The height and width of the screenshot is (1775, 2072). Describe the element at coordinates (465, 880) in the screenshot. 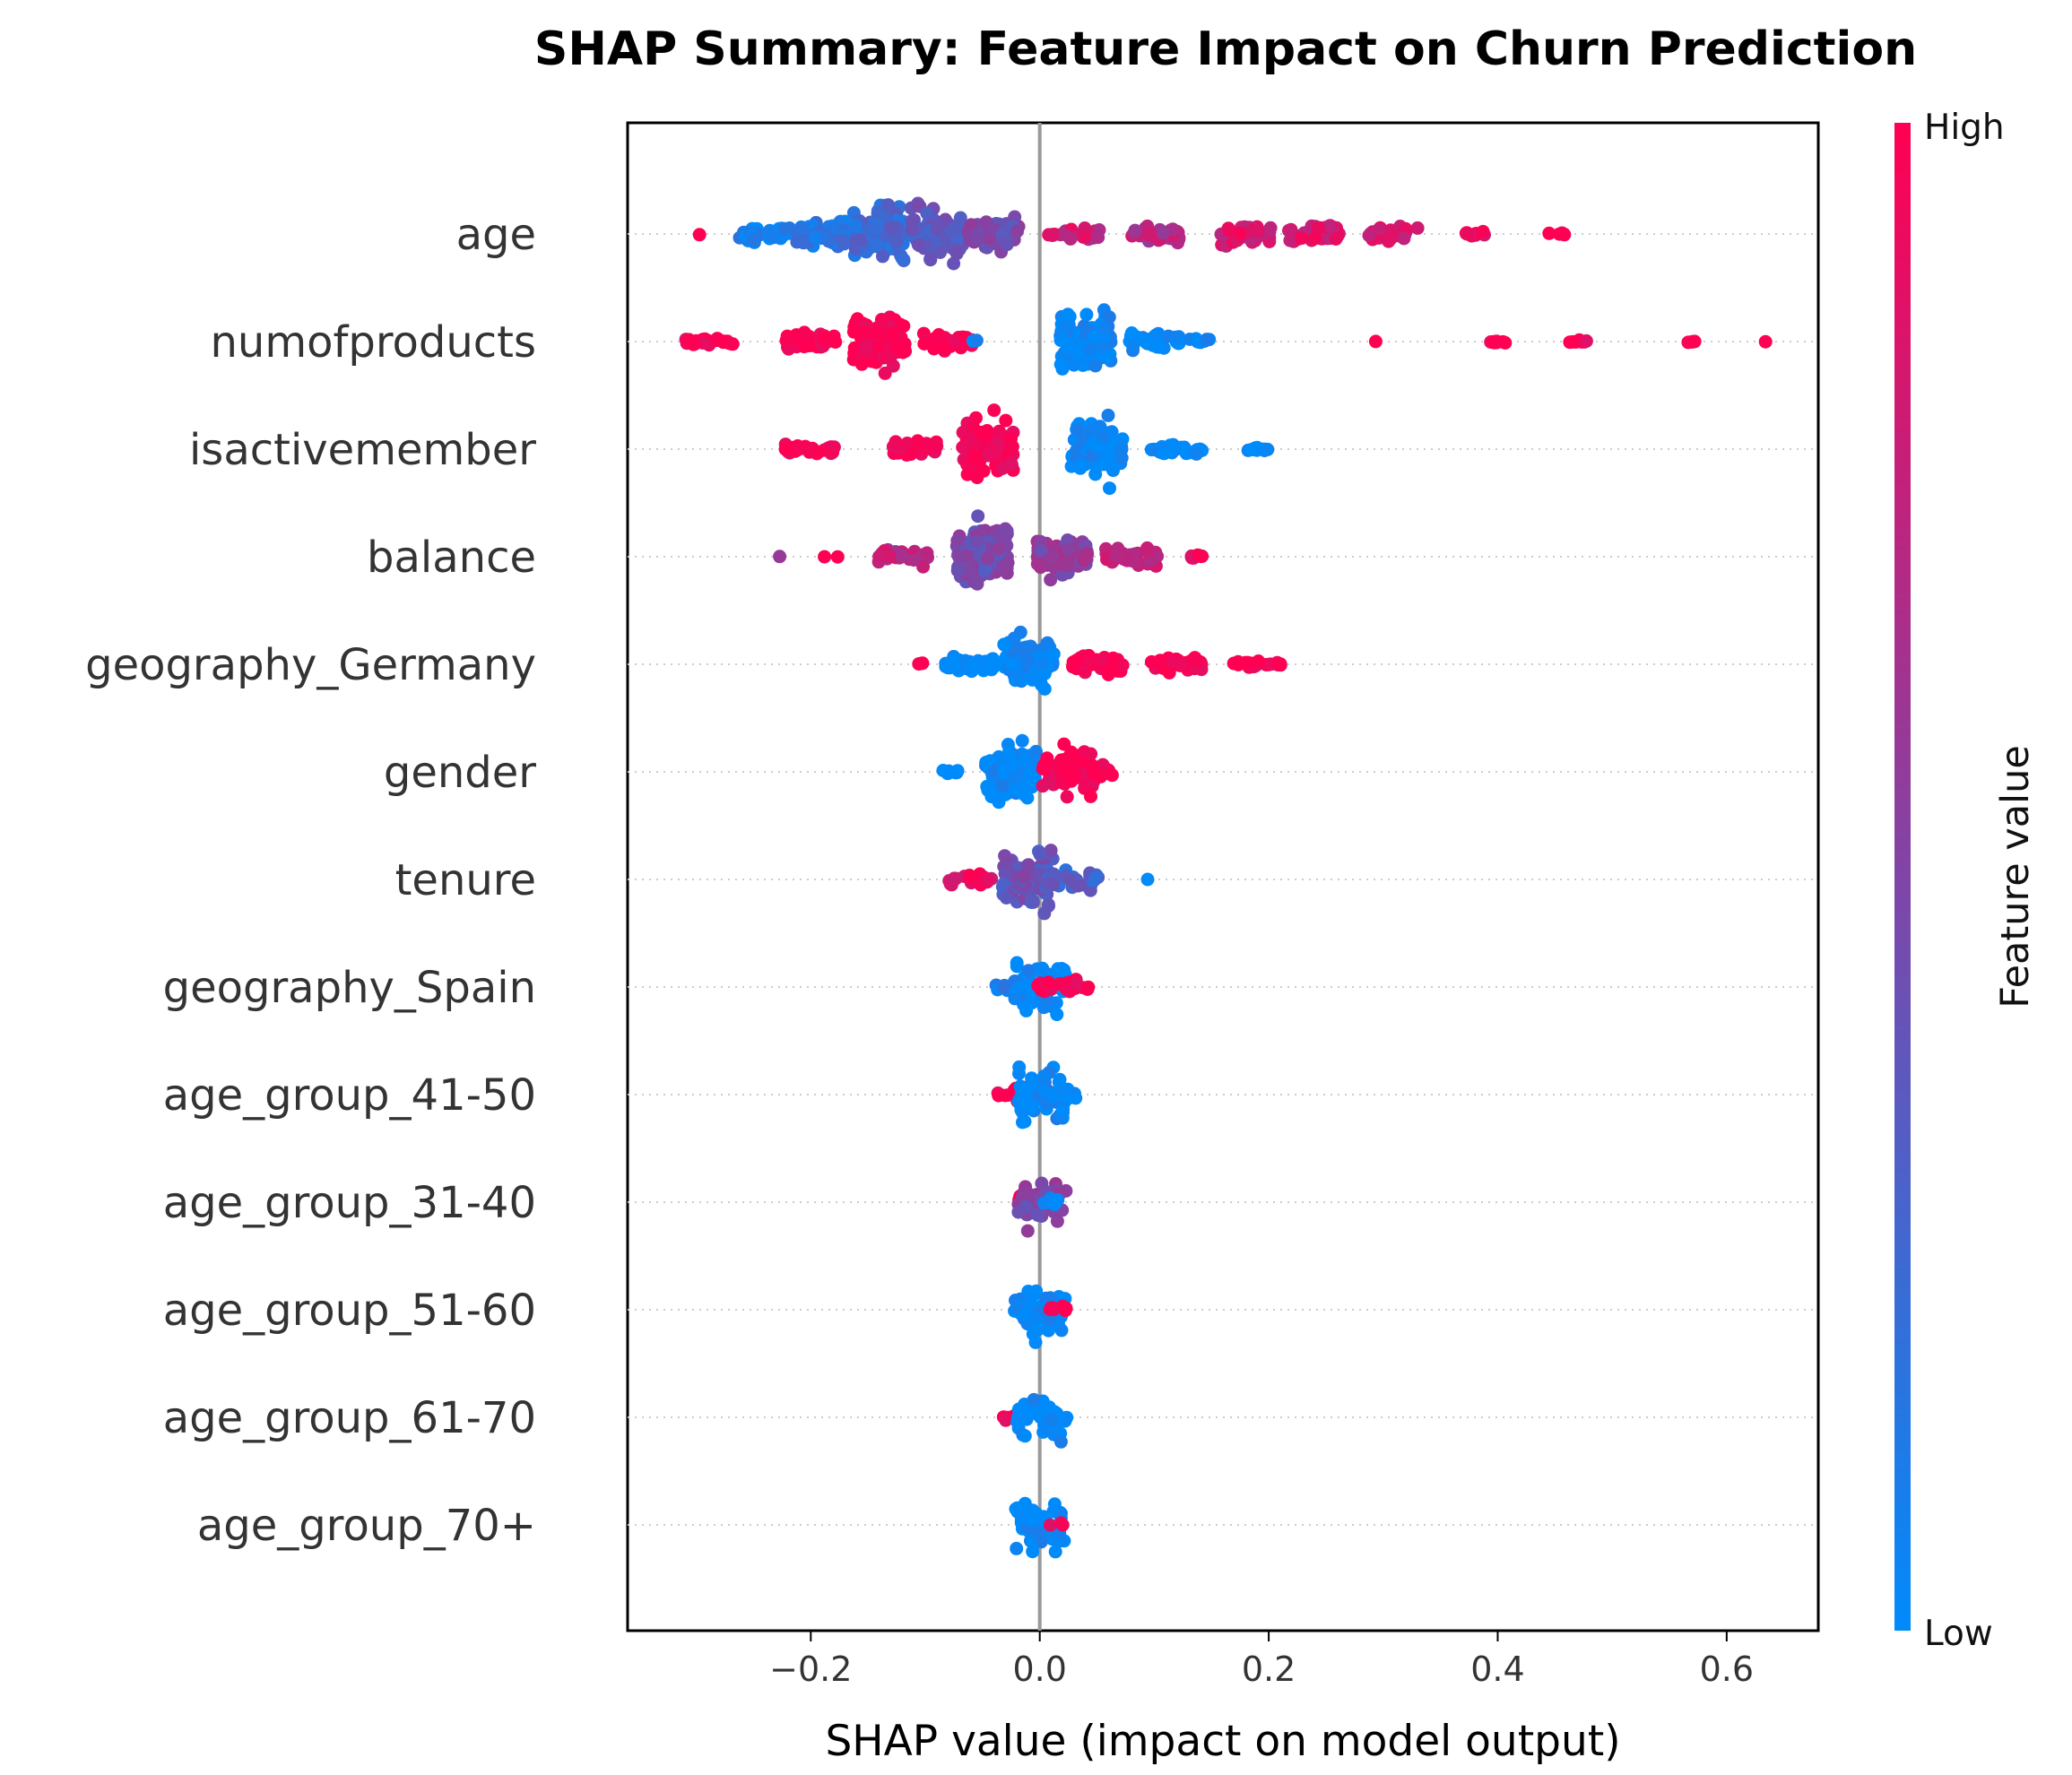

I see `feature-label: tenure` at that location.